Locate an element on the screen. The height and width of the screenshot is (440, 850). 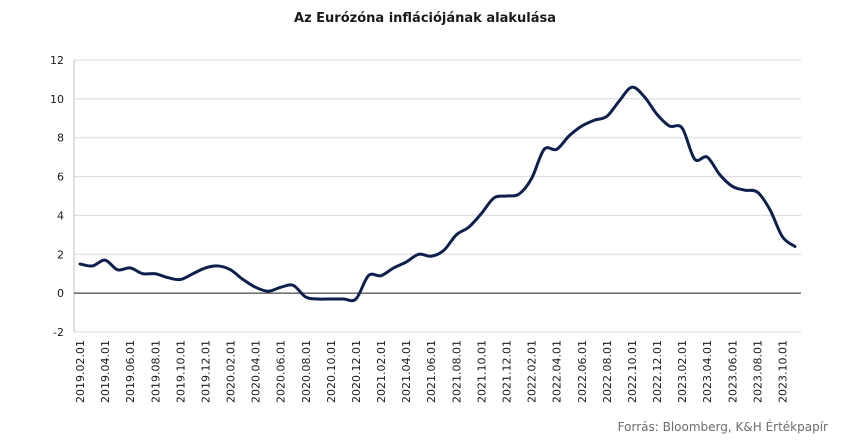
y-tick-label: 8 is located at coordinates (60, 138).